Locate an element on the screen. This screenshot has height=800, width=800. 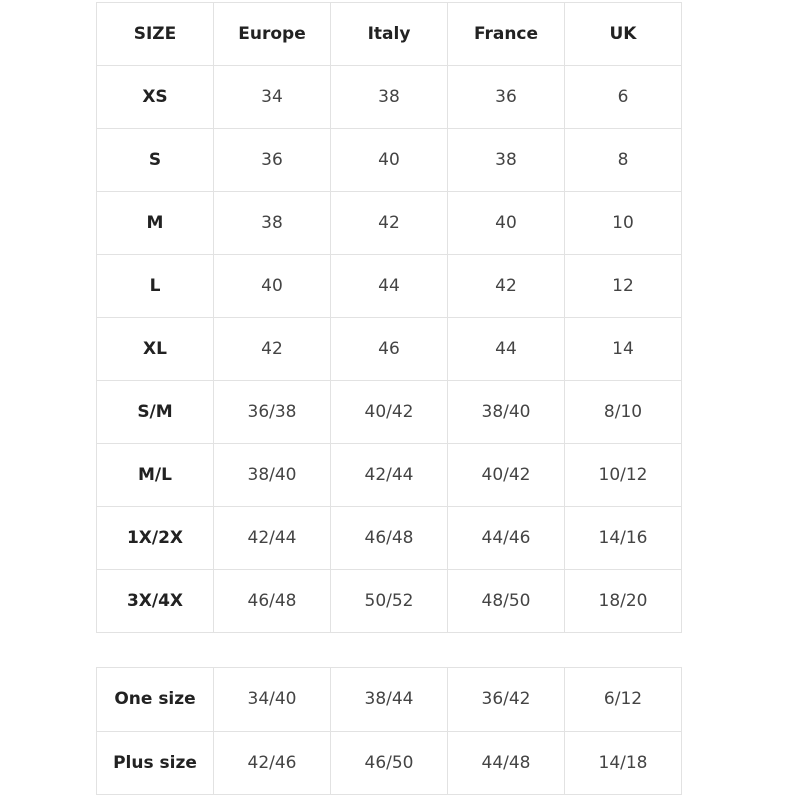
size-value-cell: 34 is located at coordinates (272, 97).